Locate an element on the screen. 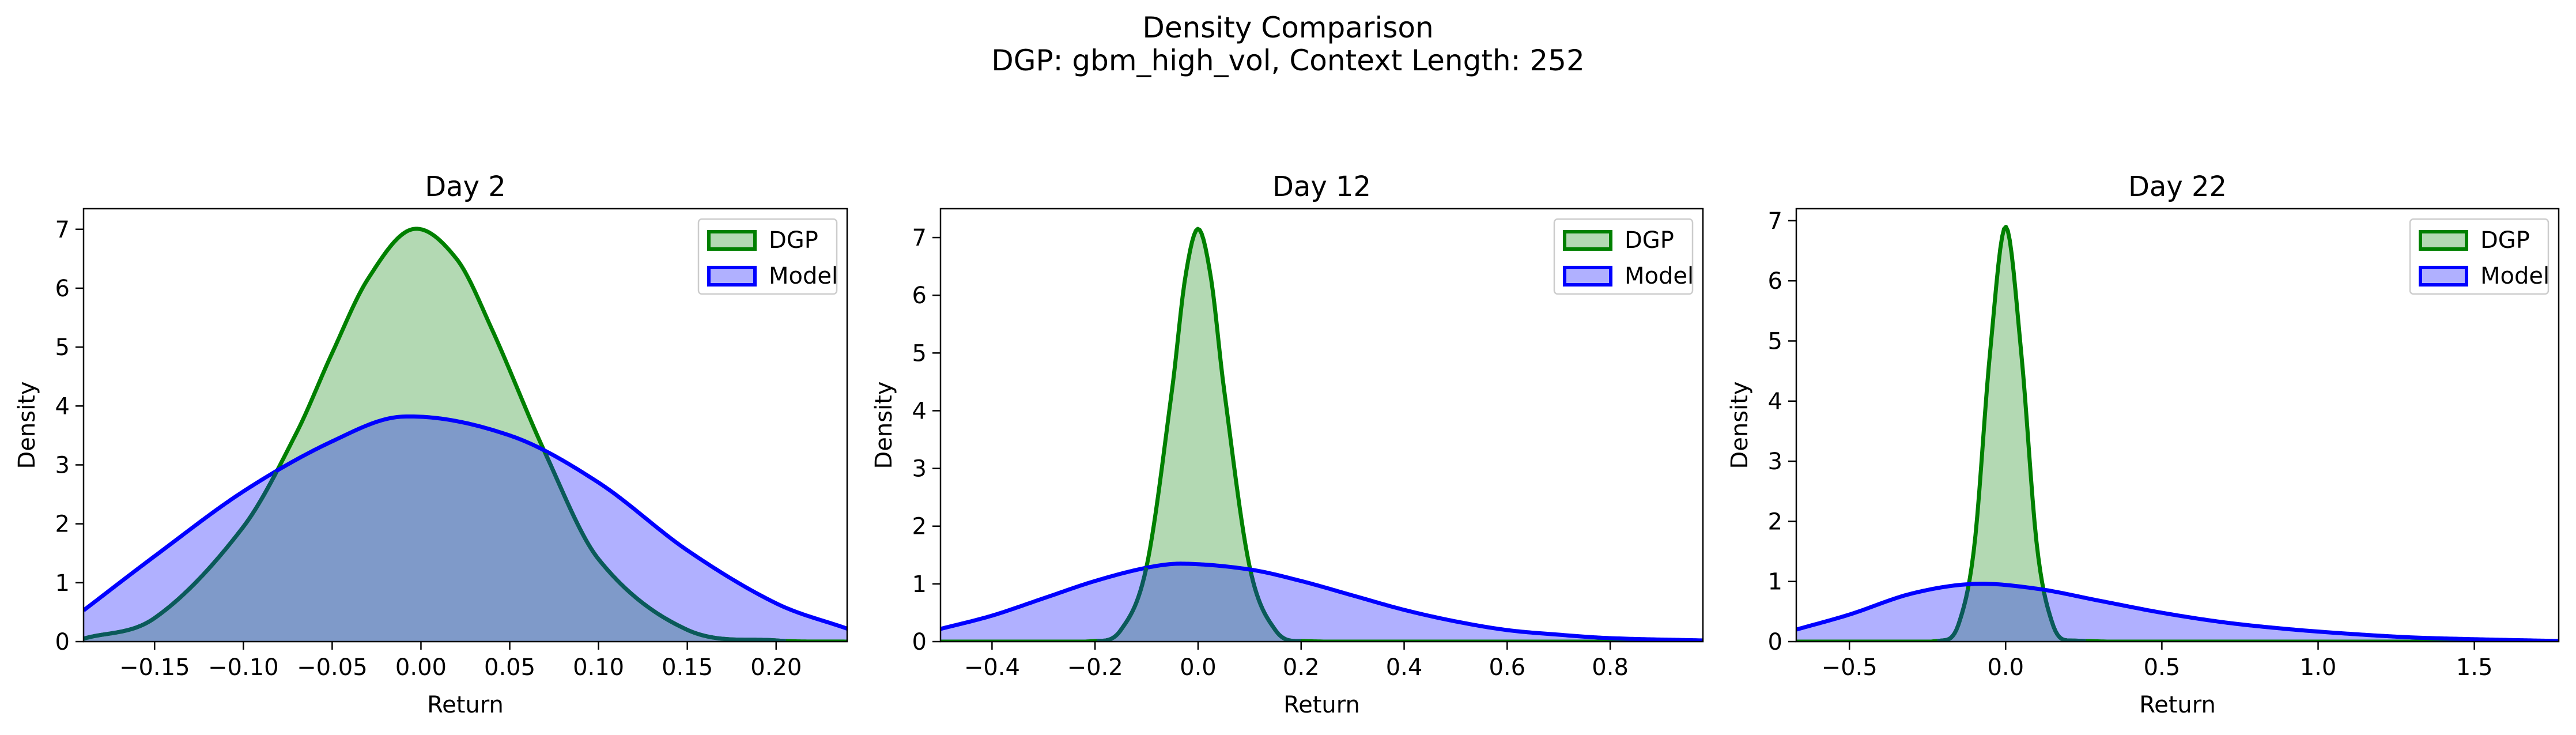  x-tick-label: 0.5 is located at coordinates (2162, 667).